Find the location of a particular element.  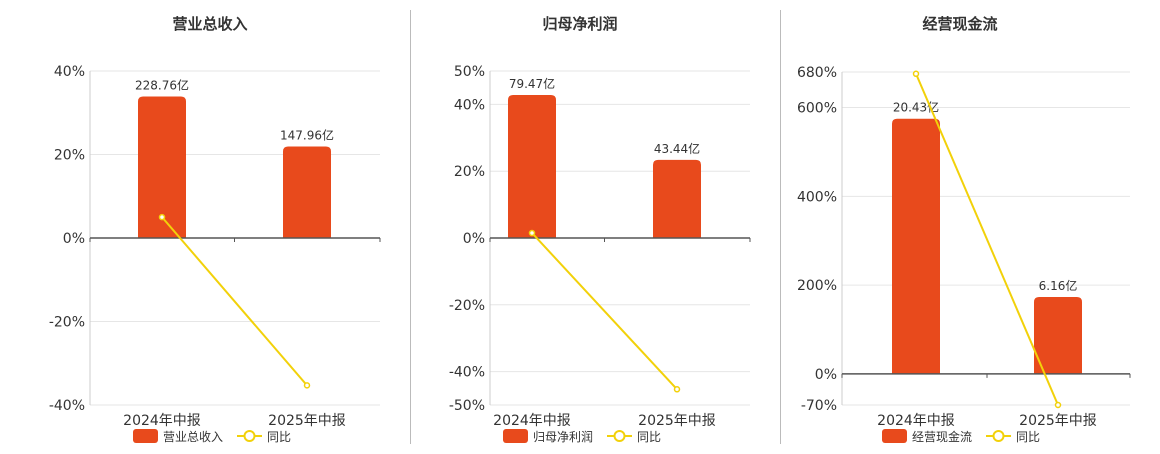

bar-value-label: 6.16亿 is located at coordinates (1058, 285).